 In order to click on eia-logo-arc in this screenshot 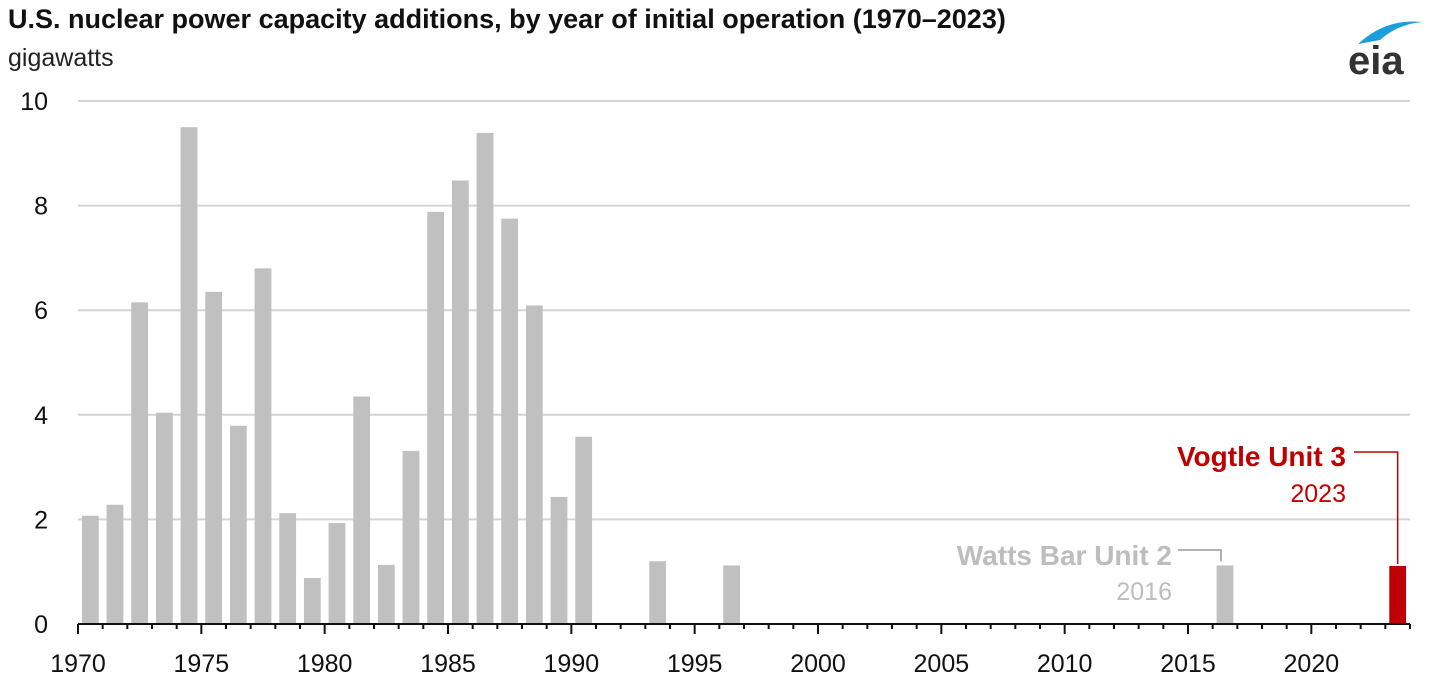, I will do `click(1390, 32)`.